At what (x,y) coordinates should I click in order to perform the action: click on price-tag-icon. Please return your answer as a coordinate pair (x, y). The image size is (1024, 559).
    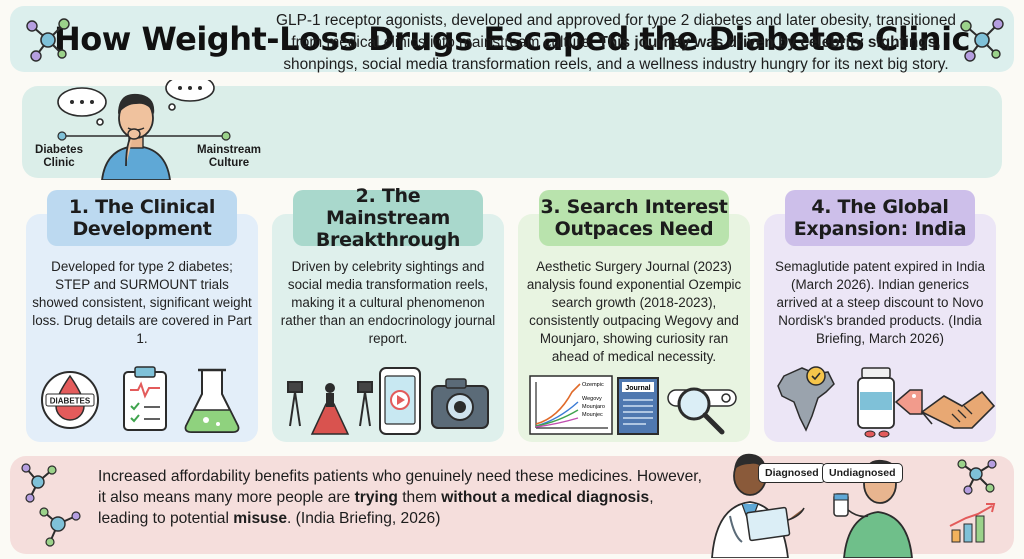
    Looking at the image, I should click on (908, 402).